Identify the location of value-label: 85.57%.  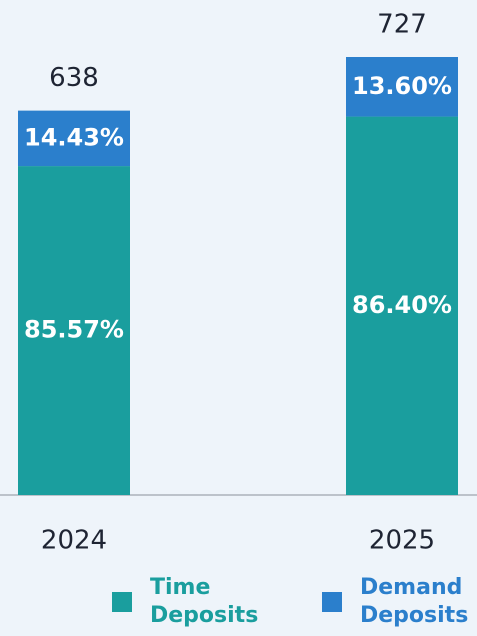
(74, 330).